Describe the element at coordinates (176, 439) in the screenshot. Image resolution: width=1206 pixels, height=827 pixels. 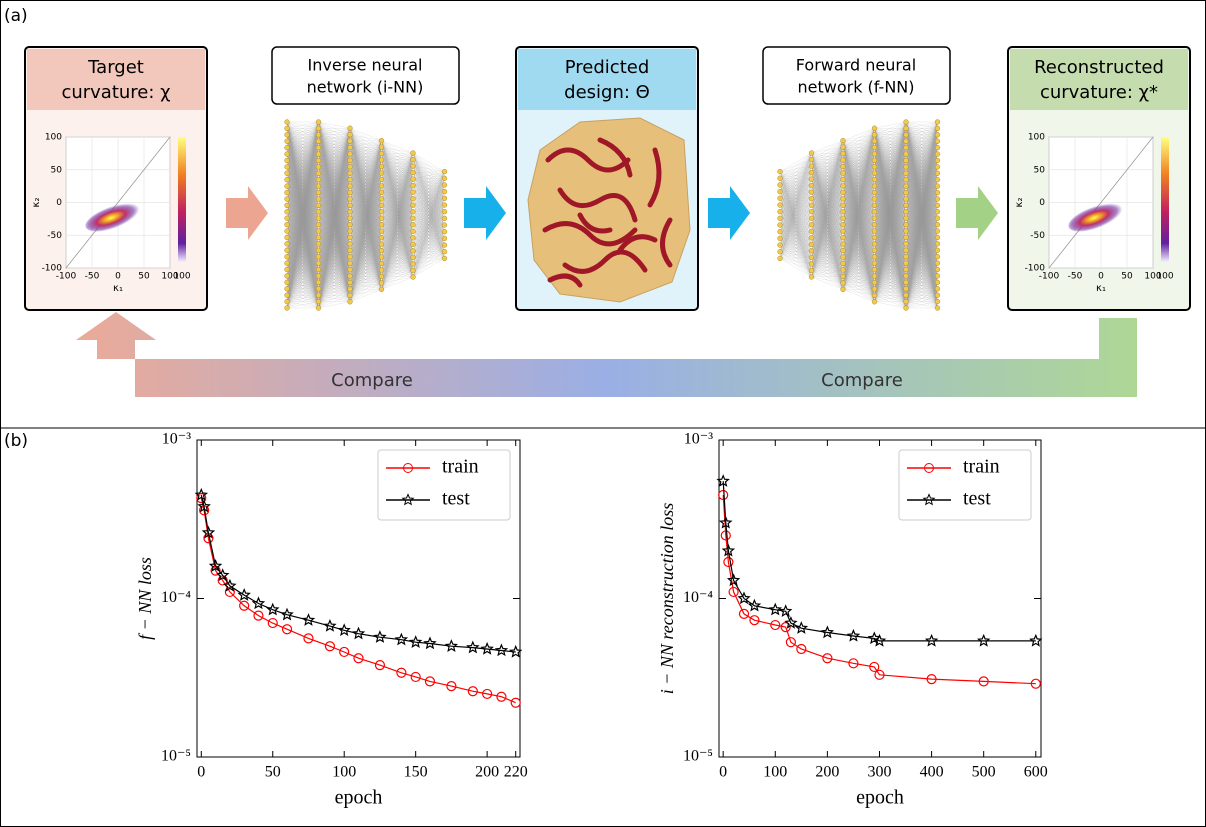
I see `y-tick-label: 10⁻³` at that location.